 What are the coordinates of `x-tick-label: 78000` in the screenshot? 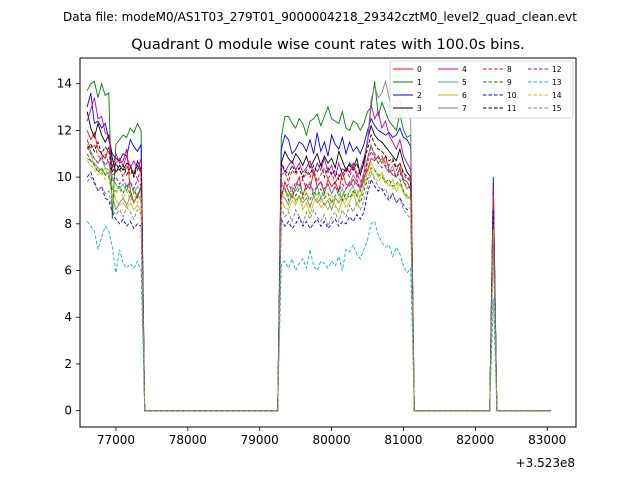 It's located at (188, 440).